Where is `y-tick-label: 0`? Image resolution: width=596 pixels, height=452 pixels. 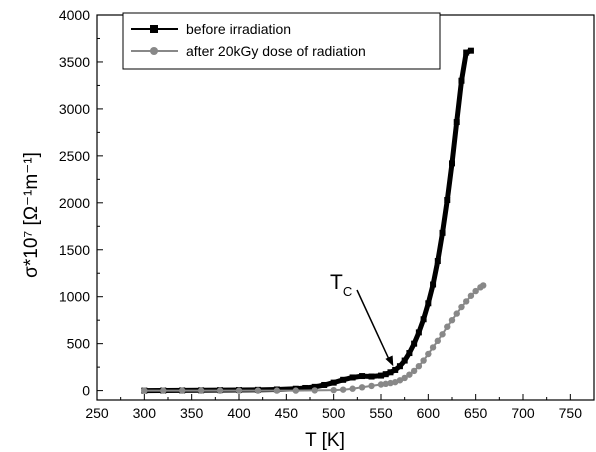 y-tick-label: 0 is located at coordinates (86, 391).